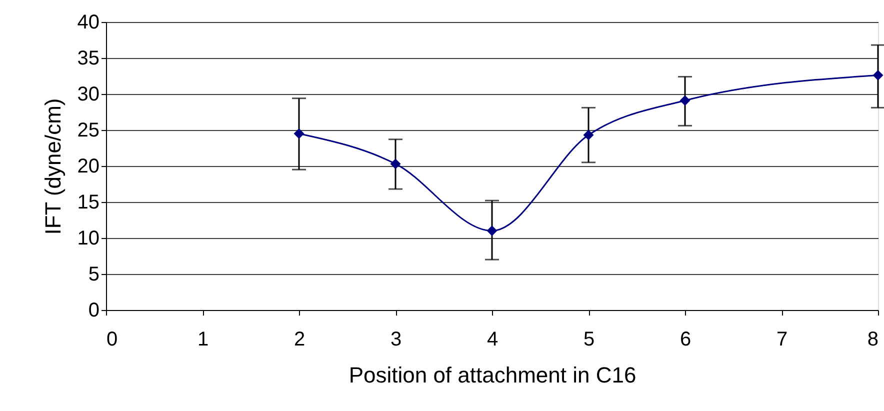 The image size is (884, 411). I want to click on x-tick-label: 3, so click(396, 339).